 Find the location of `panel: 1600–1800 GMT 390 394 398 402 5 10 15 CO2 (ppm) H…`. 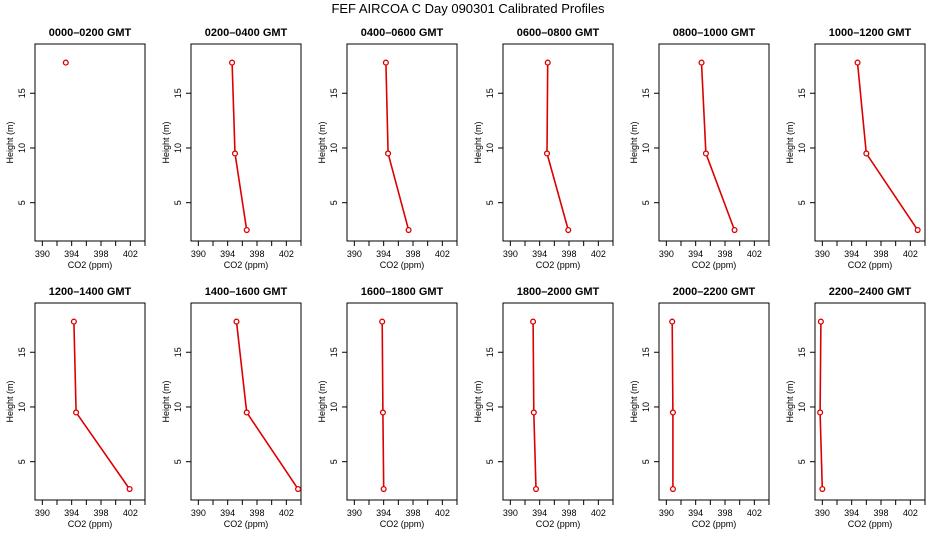

panel: 1600–1800 GMT 390 394 398 402 5 10 15 CO2 (ppm) H… is located at coordinates (387, 407).